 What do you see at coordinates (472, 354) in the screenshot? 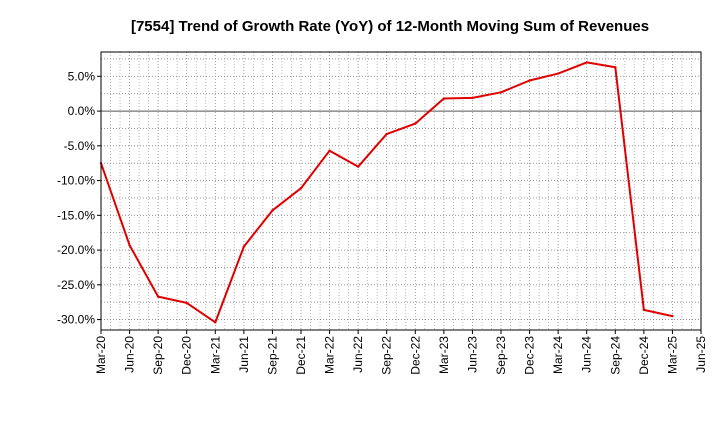
I see `x-tick-label: Jun-23` at bounding box center [472, 354].